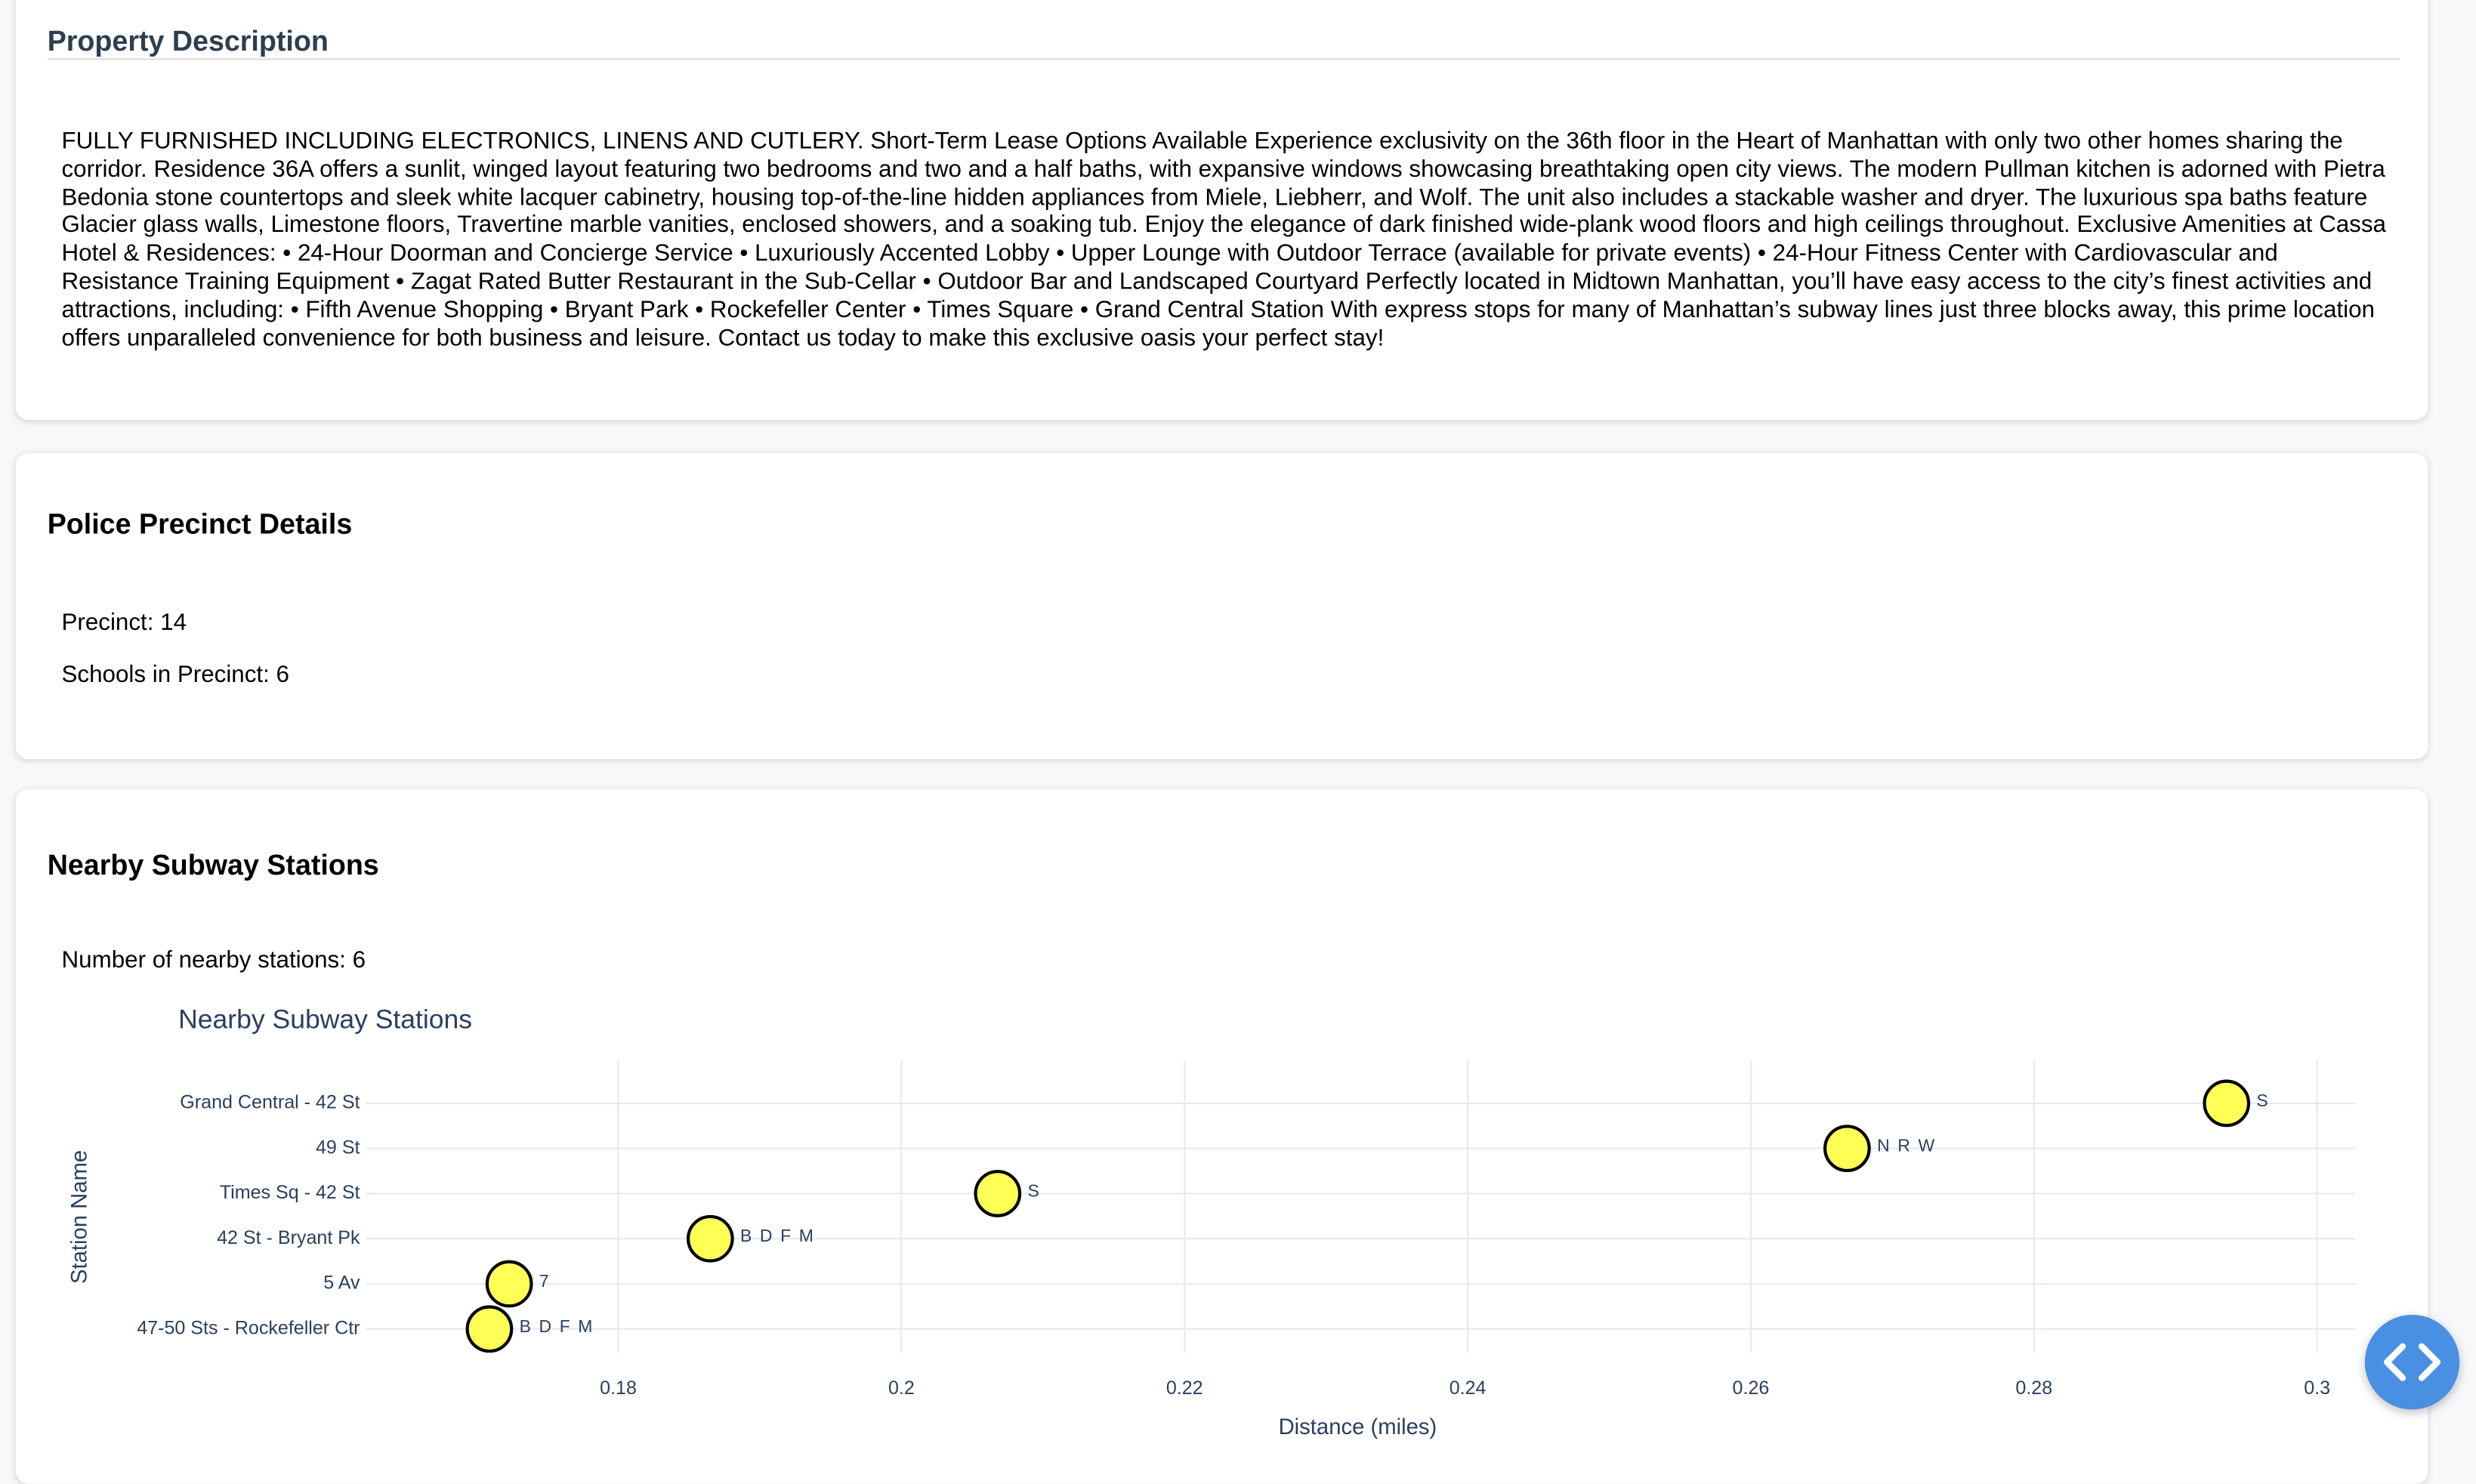  Describe the element at coordinates (1751, 1388) in the screenshot. I see `x-tick-label: 0.26` at that location.